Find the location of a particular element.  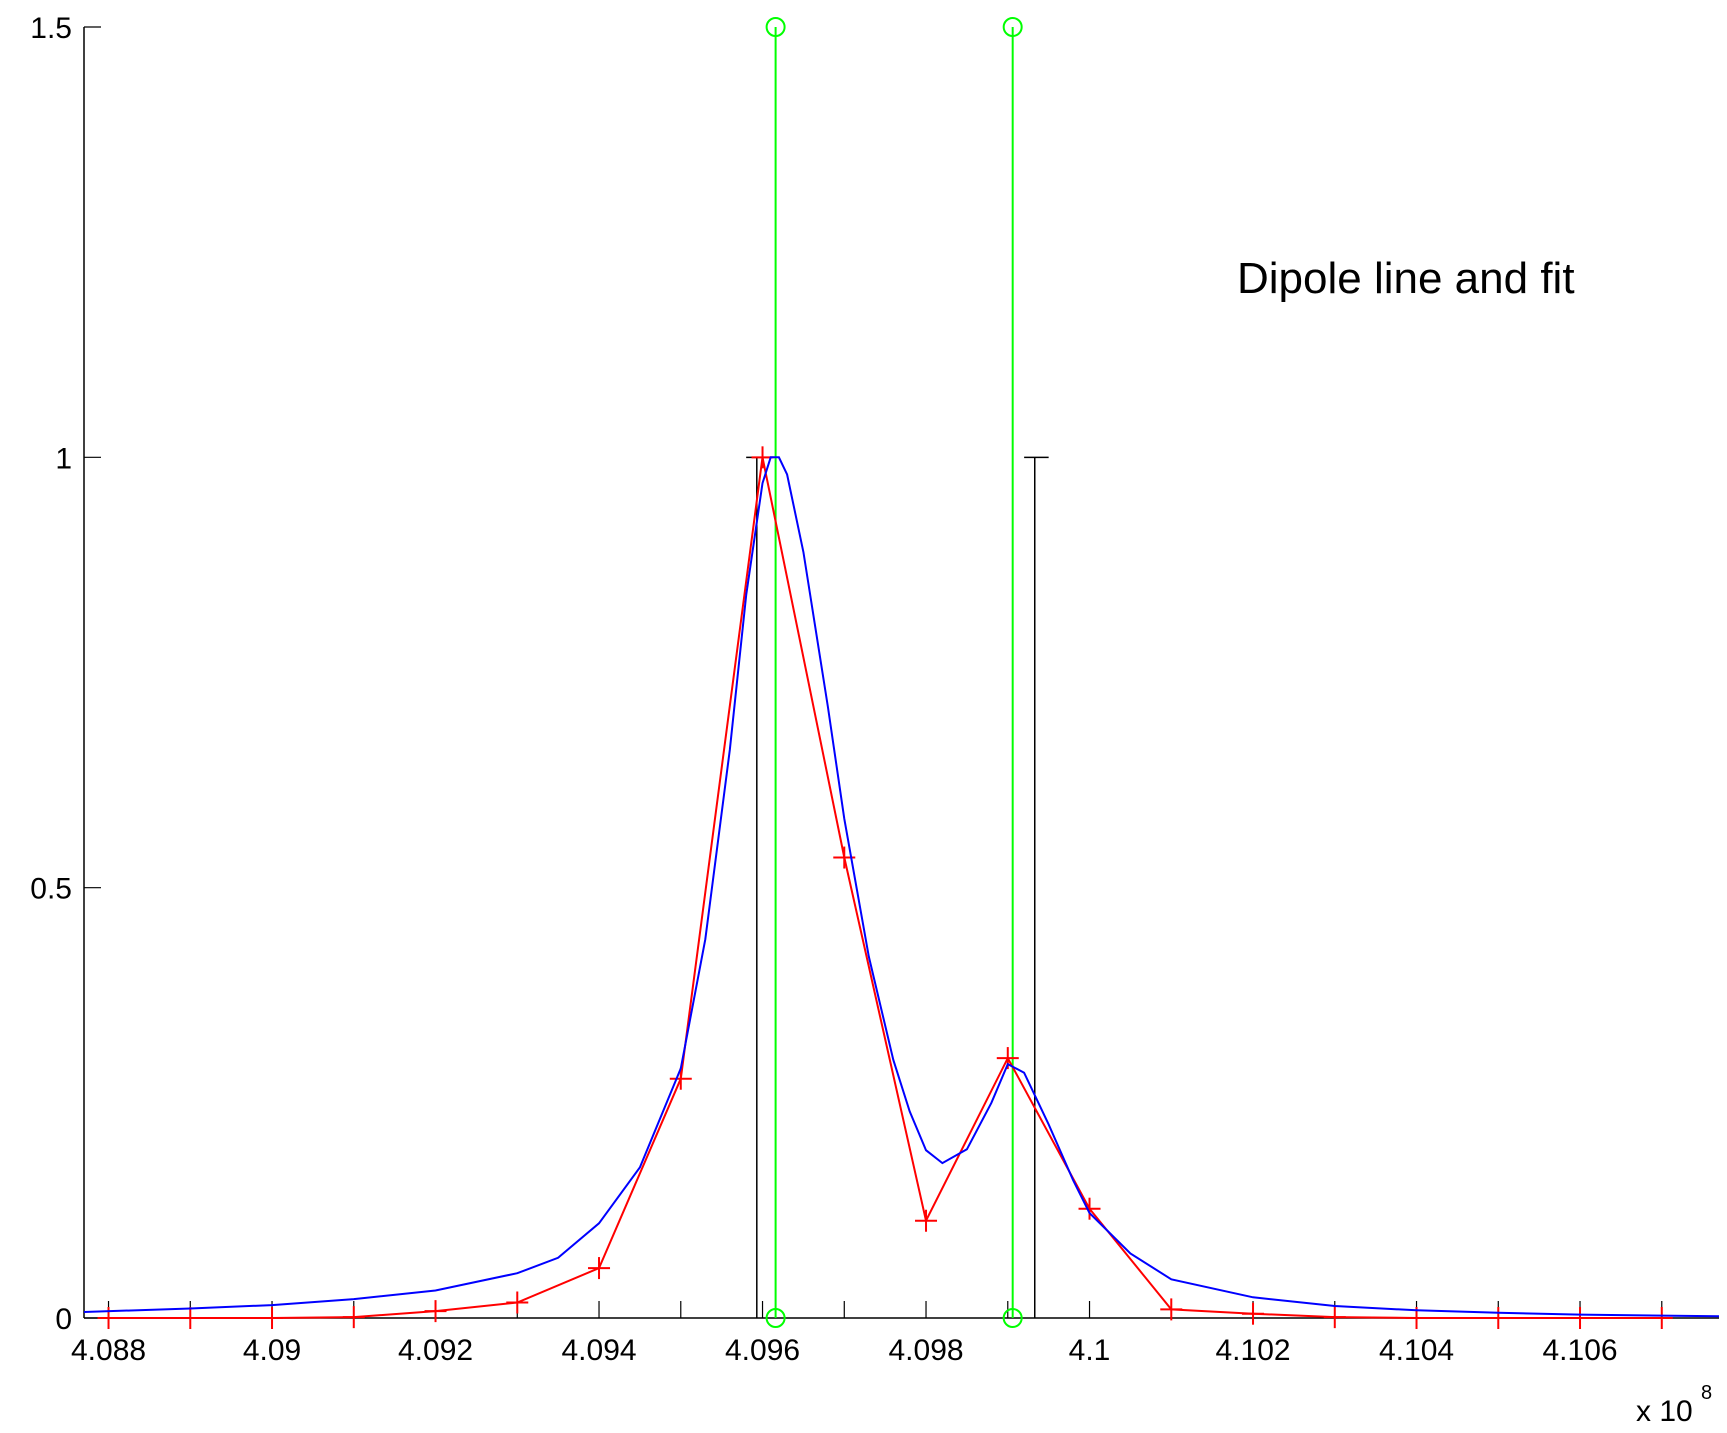

x-tick-label: 4.096 is located at coordinates (762, 1350).